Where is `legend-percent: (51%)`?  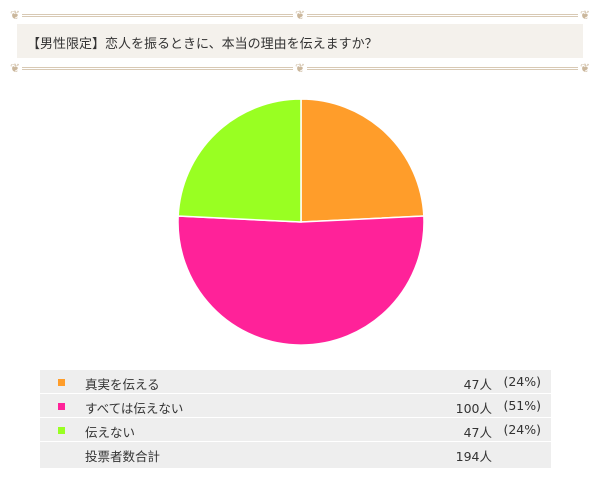 legend-percent: (51%) is located at coordinates (522, 405).